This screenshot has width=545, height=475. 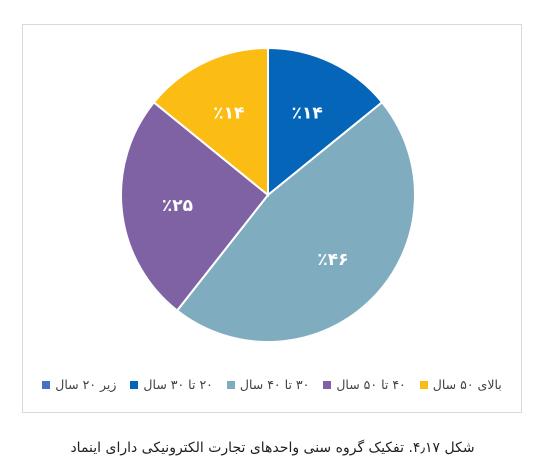 I want to click on legend-item-3: ۴۰ تا ۵۰ سال, so click(x=364, y=384).